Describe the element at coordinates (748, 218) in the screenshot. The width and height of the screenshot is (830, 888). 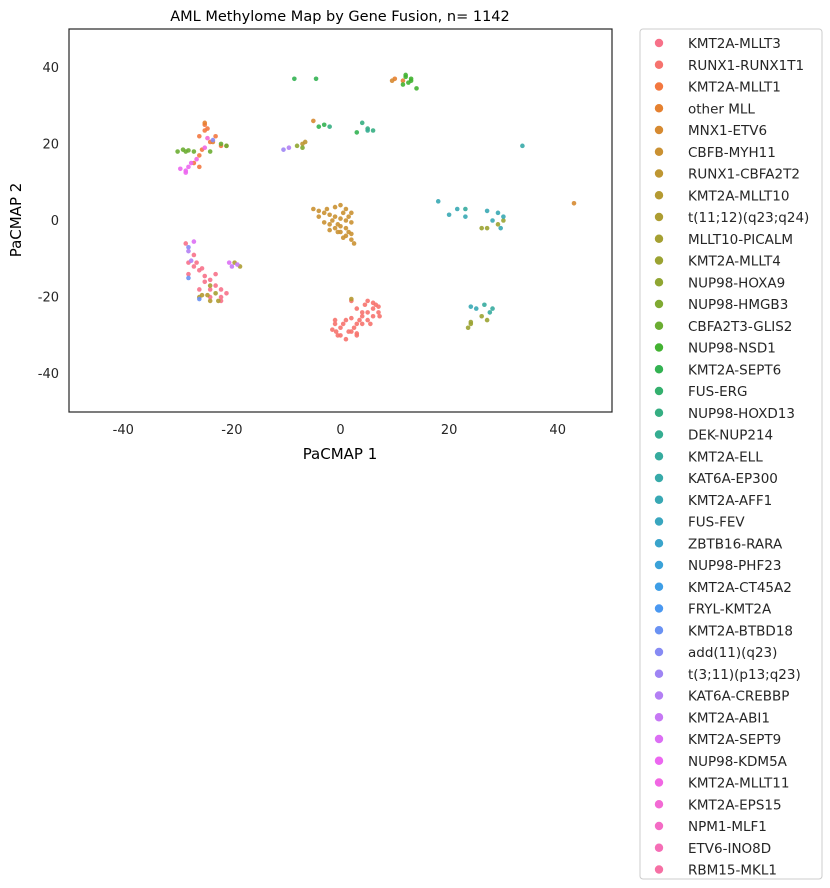
I see `legend-label: t(11;12)(q23;q24)` at that location.